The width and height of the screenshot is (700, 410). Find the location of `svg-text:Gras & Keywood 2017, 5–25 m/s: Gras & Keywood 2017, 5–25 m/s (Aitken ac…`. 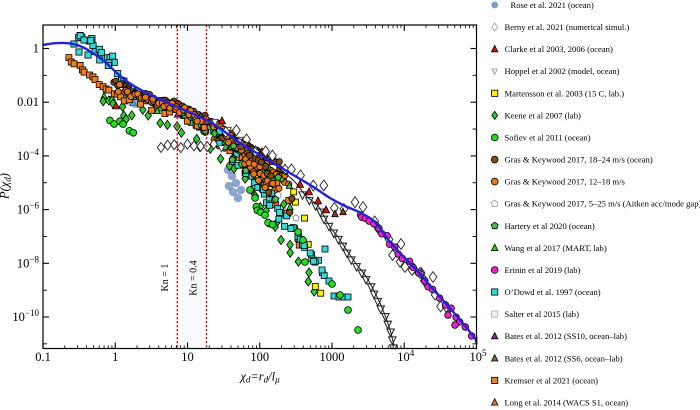

svg-text:Gras & Keywood 2017, 5–25 m/s: Gras & Keywood 2017, 5–25 m/s (Aitken ac… is located at coordinates (602, 204).